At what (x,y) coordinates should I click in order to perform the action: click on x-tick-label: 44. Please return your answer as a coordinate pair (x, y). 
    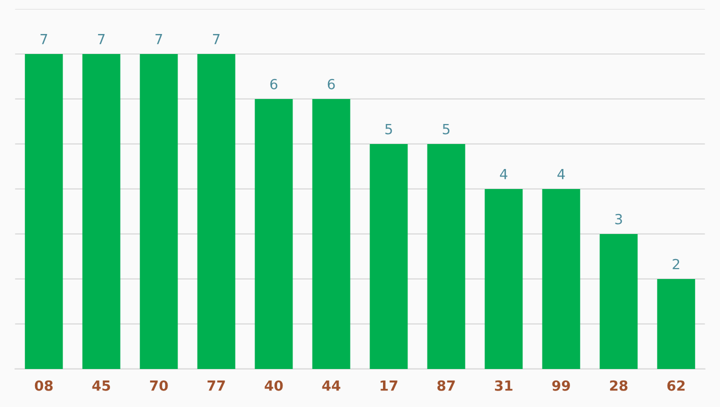
    Looking at the image, I should click on (331, 385).